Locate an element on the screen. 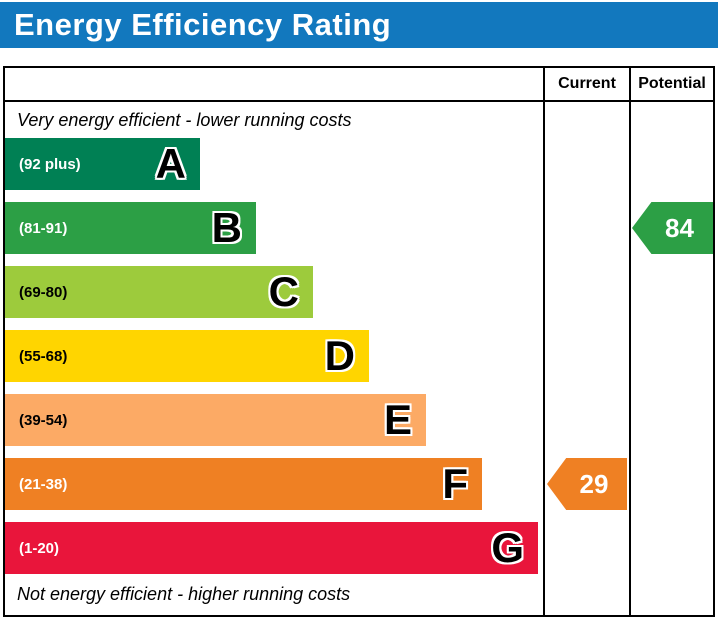 The height and width of the screenshot is (619, 718). column-header-current: Current is located at coordinates (587, 83).